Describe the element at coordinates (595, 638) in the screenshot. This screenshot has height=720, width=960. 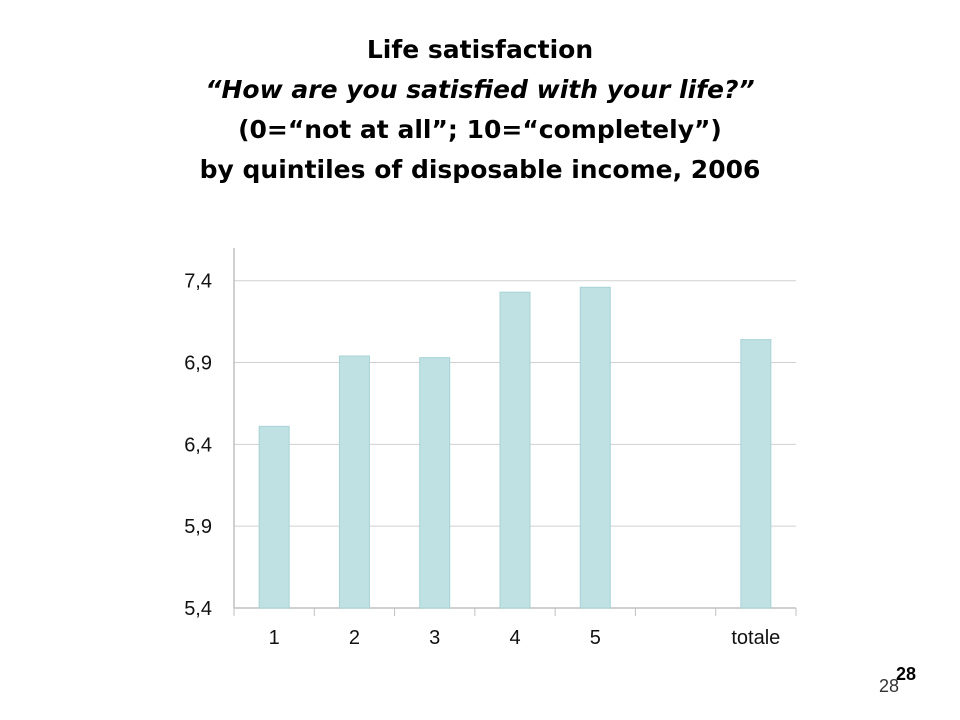
I see `x-tick-label: 5` at that location.